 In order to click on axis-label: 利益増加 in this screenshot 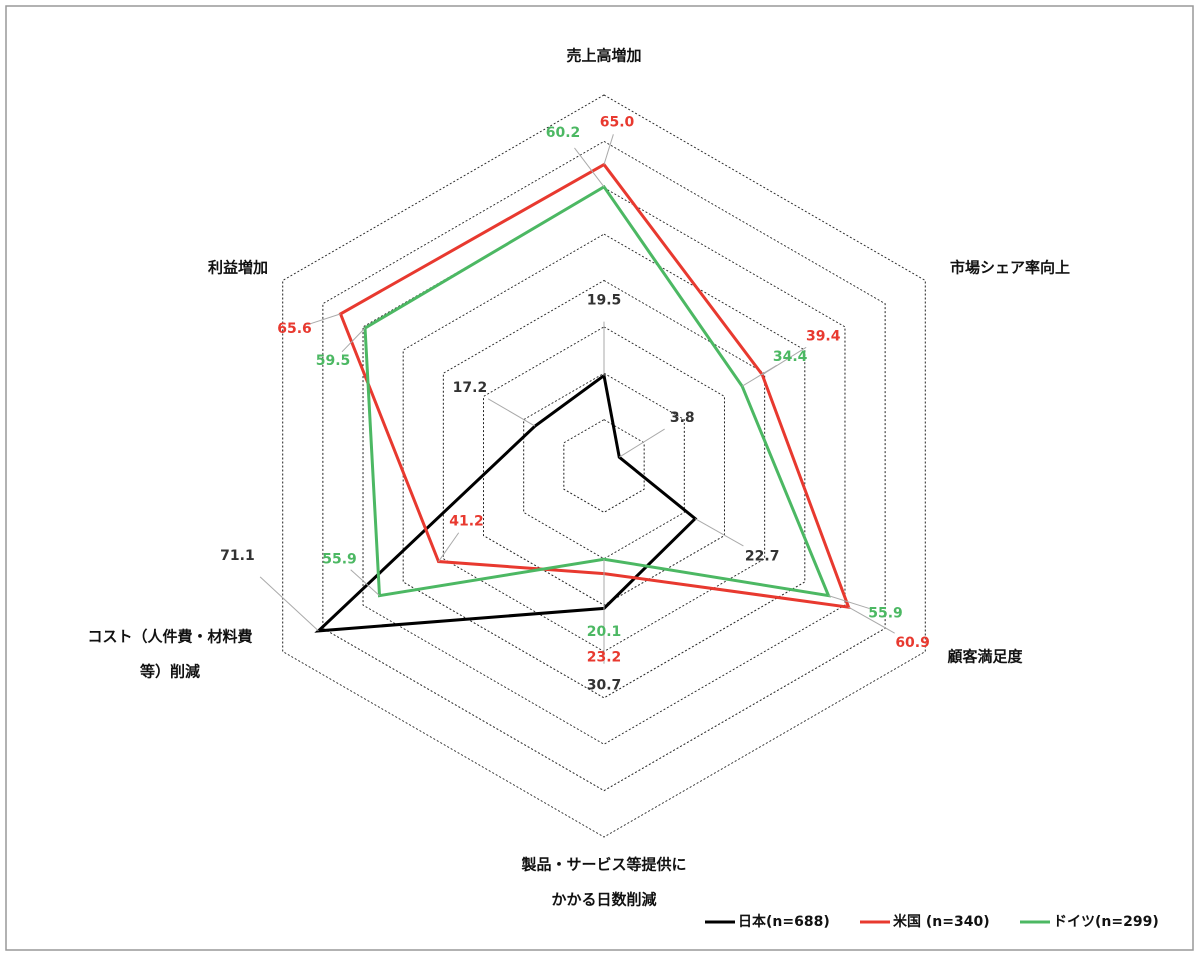, I will do `click(238, 268)`.